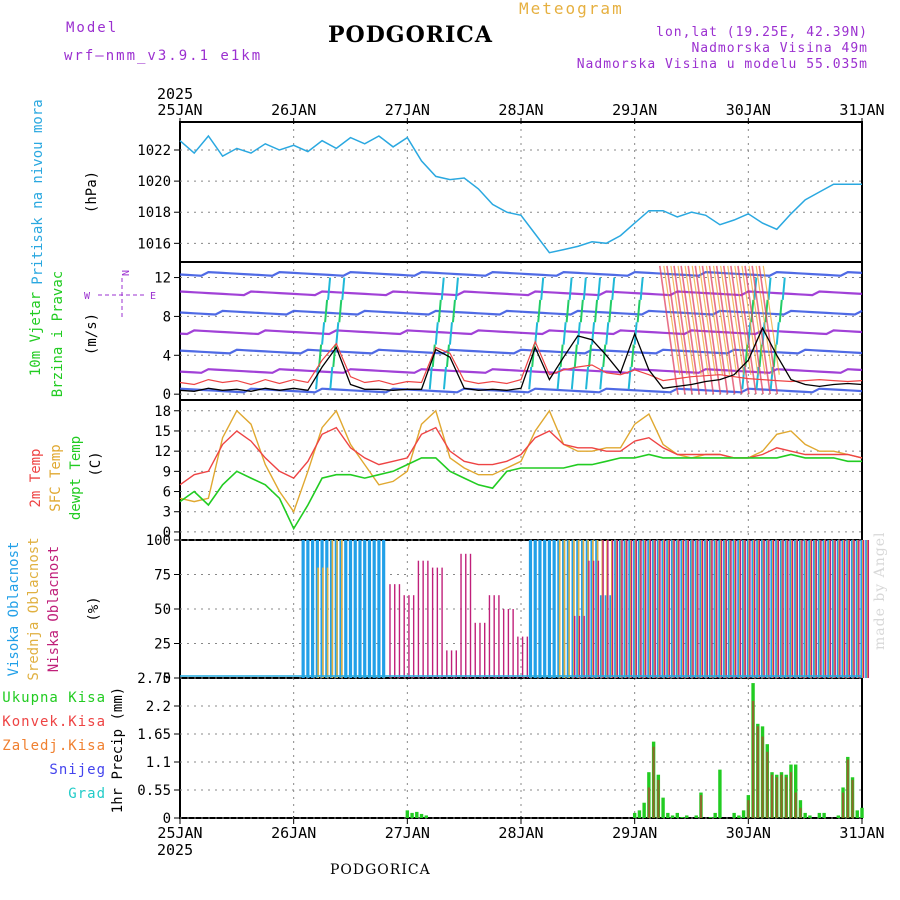 This screenshot has height=900, width=900. I want to click on wind-y-tick-label: 12, so click(162, 279).